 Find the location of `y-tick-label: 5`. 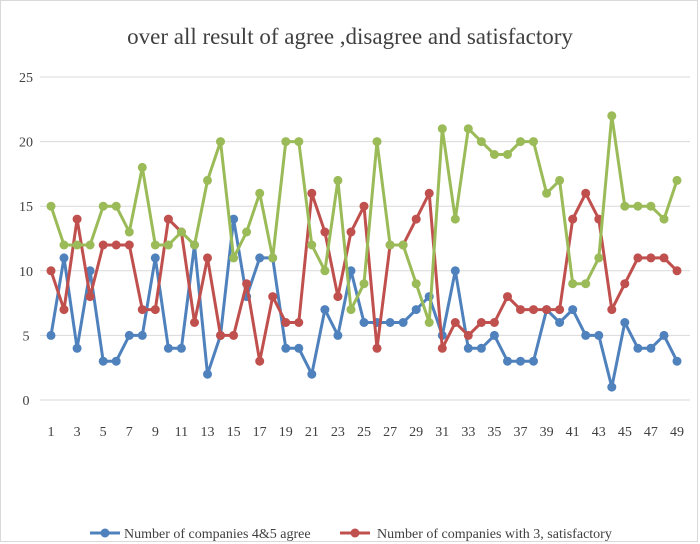

y-tick-label: 5 is located at coordinates (26, 336).